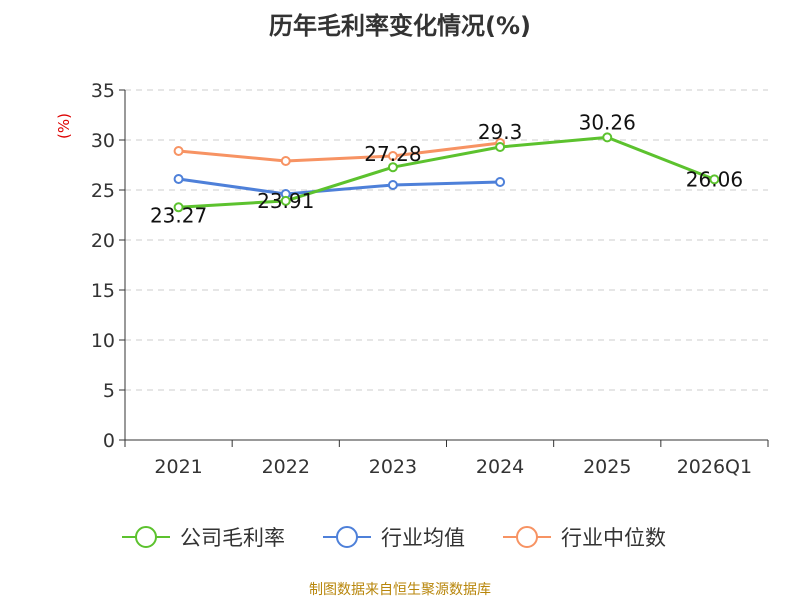  Describe the element at coordinates (103, 241) in the screenshot. I see `y-tick-label: 20` at that location.